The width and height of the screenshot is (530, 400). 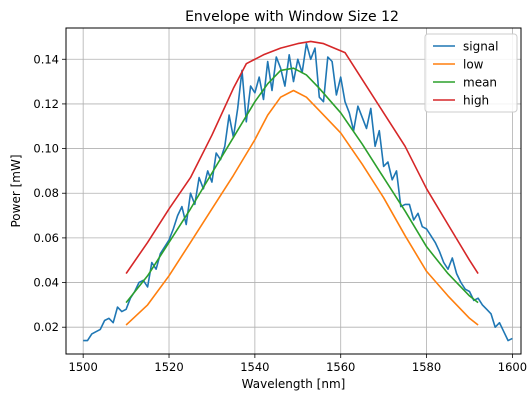 I want to click on y-tick-label: 0.02, so click(x=46, y=327).